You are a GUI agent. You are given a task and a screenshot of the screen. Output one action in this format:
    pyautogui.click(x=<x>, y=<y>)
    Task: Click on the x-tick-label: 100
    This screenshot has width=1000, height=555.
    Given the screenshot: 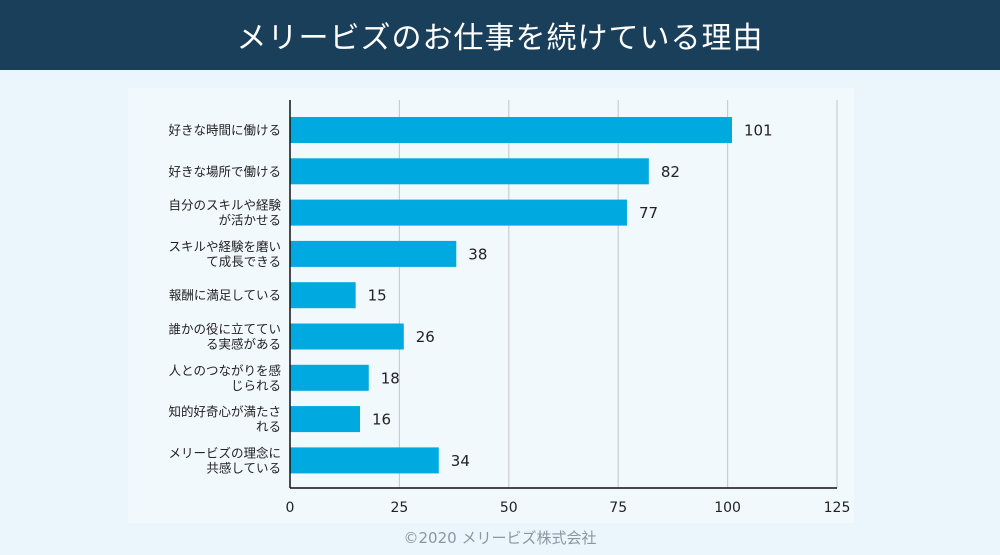 What is the action you would take?
    pyautogui.click(x=727, y=508)
    